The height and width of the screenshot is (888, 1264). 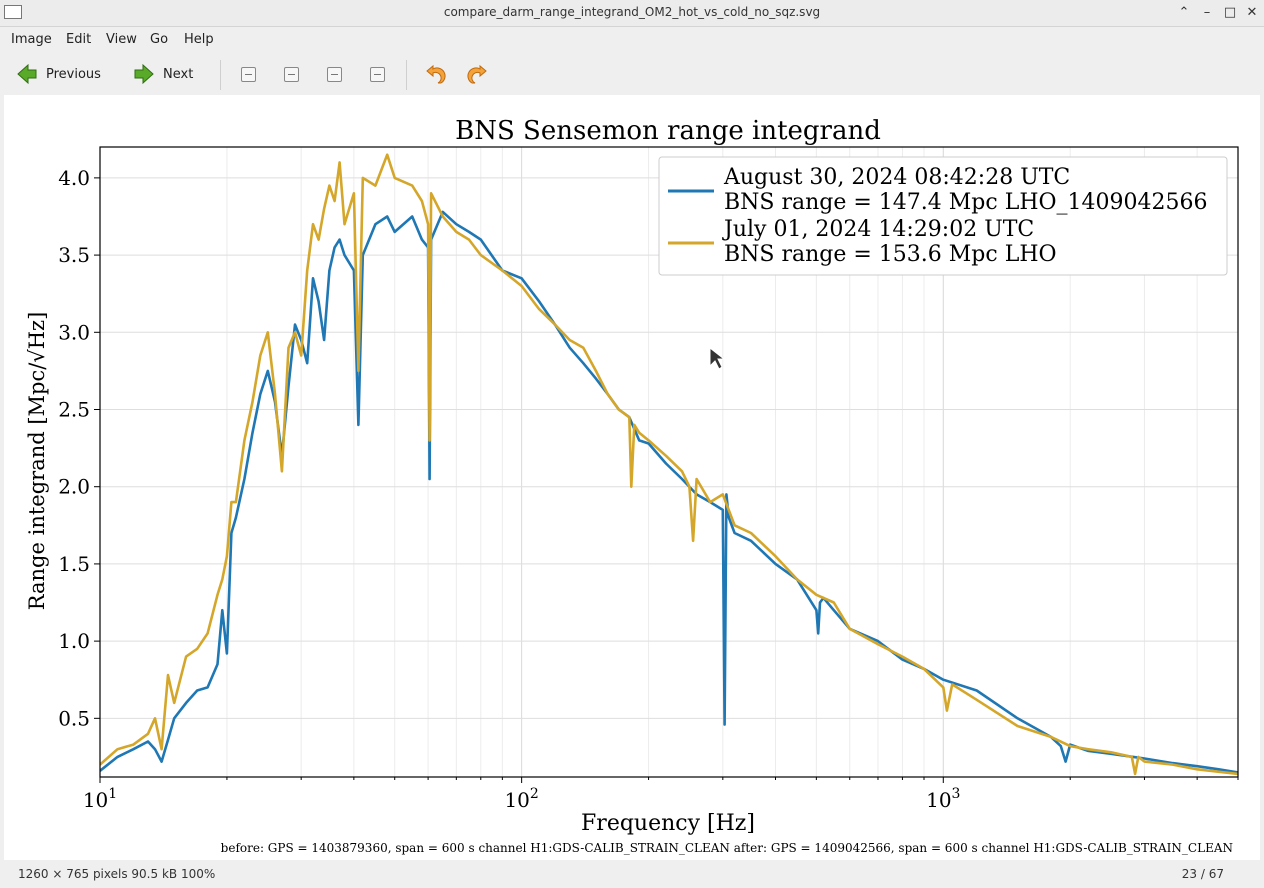 What do you see at coordinates (534, 794) in the screenshot?
I see `x-tick-exponent: 2` at bounding box center [534, 794].